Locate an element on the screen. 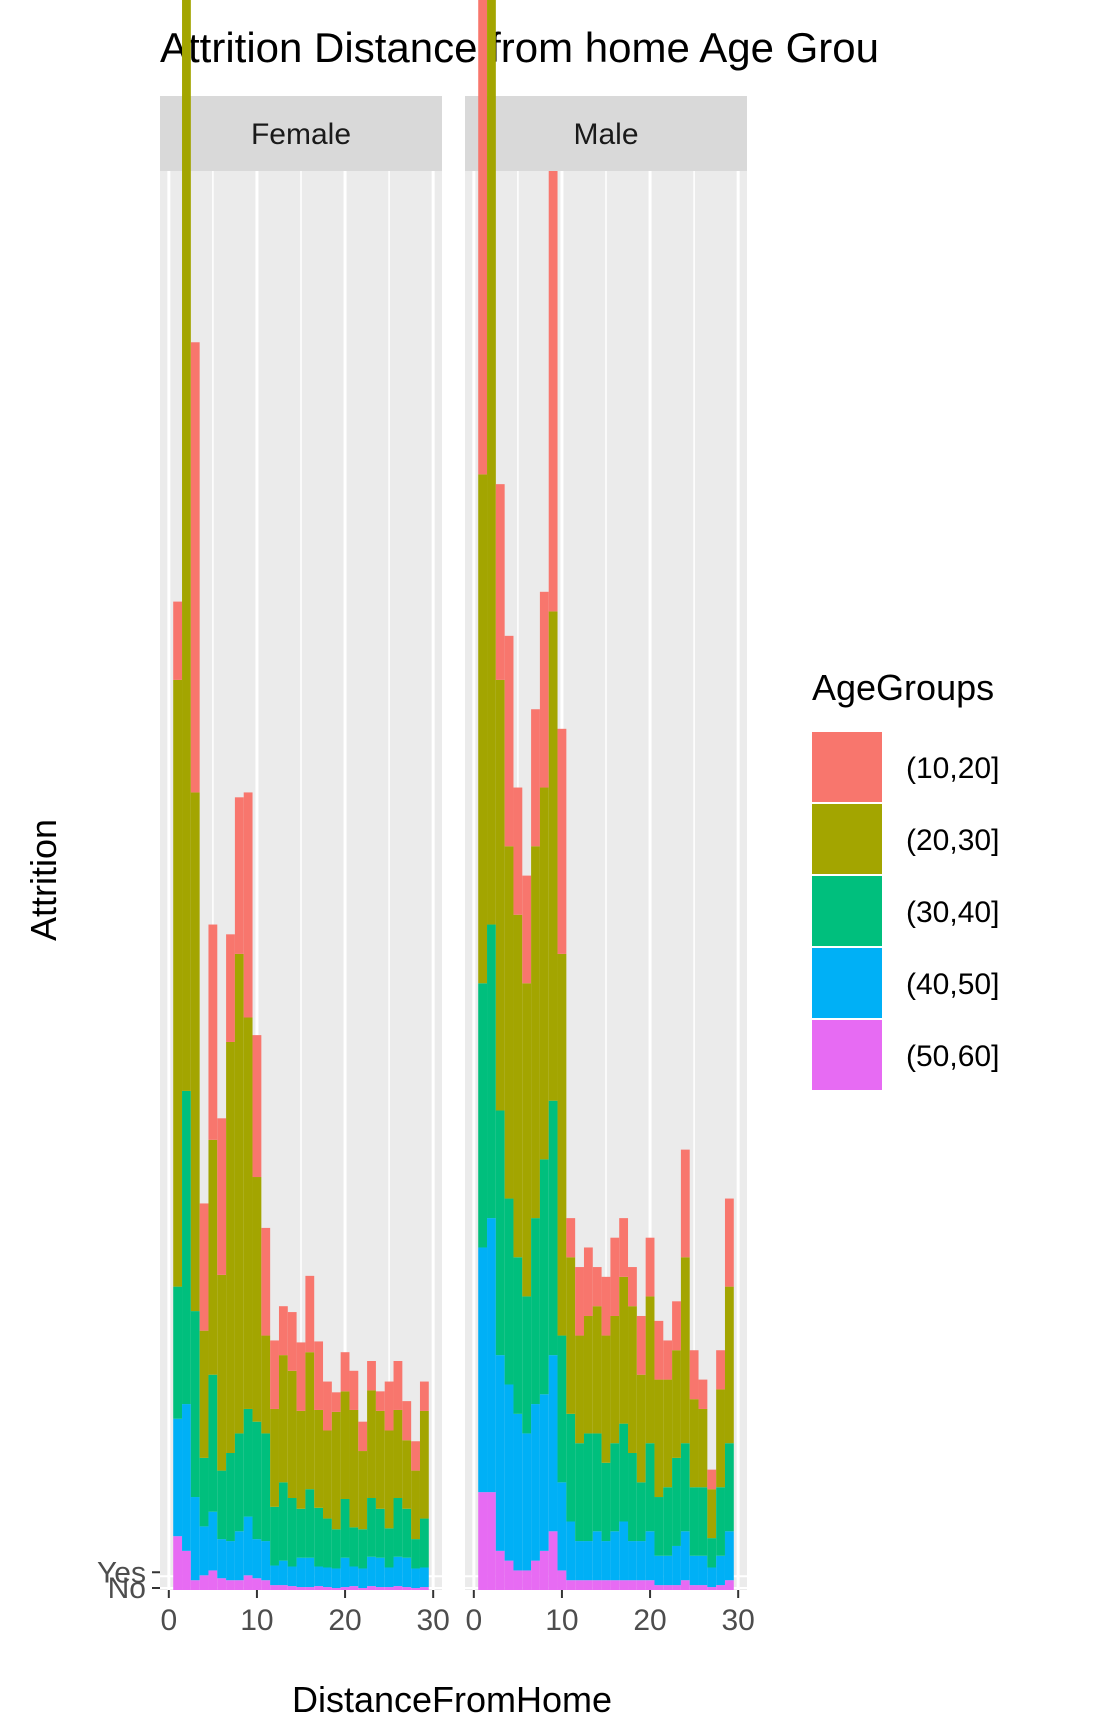 The height and width of the screenshot is (1718, 1093). y-tick-label: No is located at coordinates (127, 1588).